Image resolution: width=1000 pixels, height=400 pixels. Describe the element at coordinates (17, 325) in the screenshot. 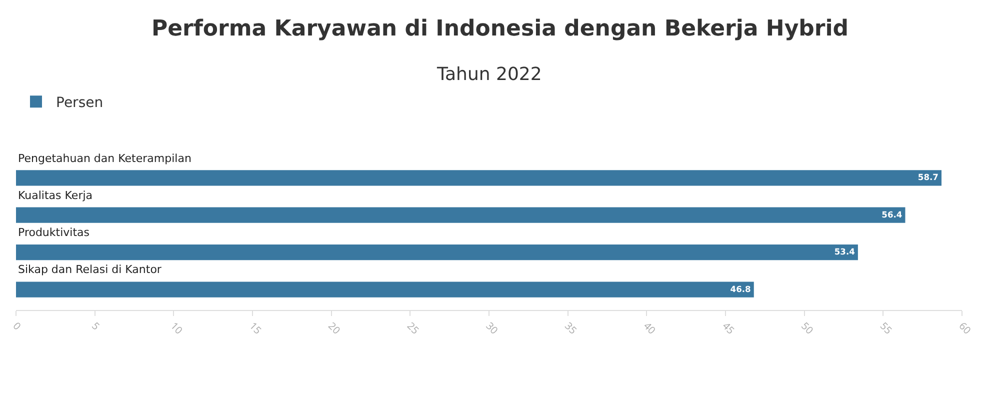

I see `x-tick-label: 0` at that location.